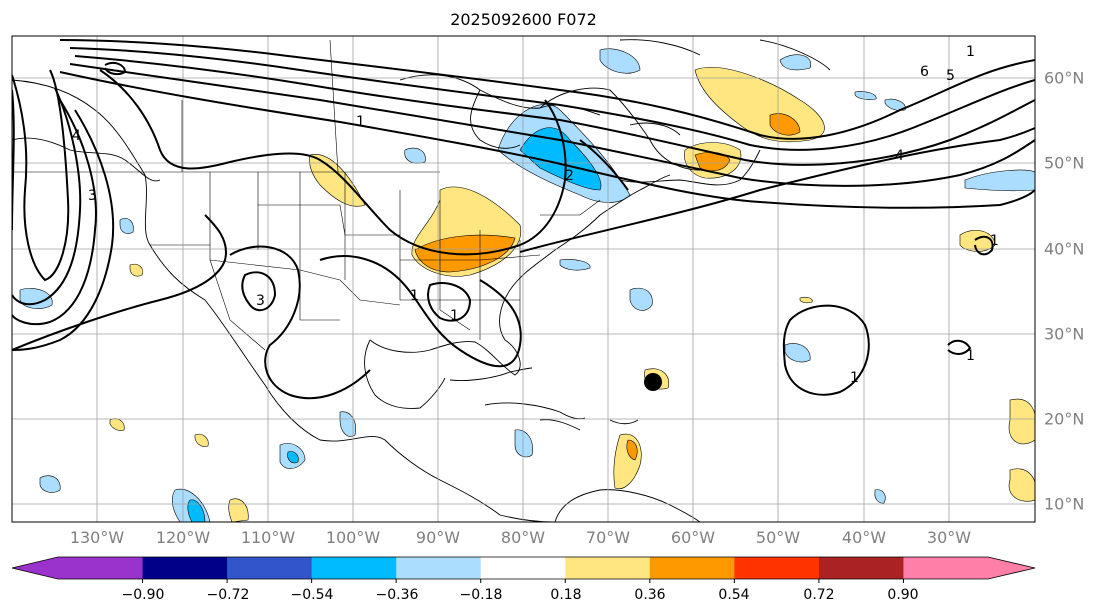  Describe the element at coordinates (819, 595) in the screenshot. I see `colorbar-tick-label: 0.72` at that location.